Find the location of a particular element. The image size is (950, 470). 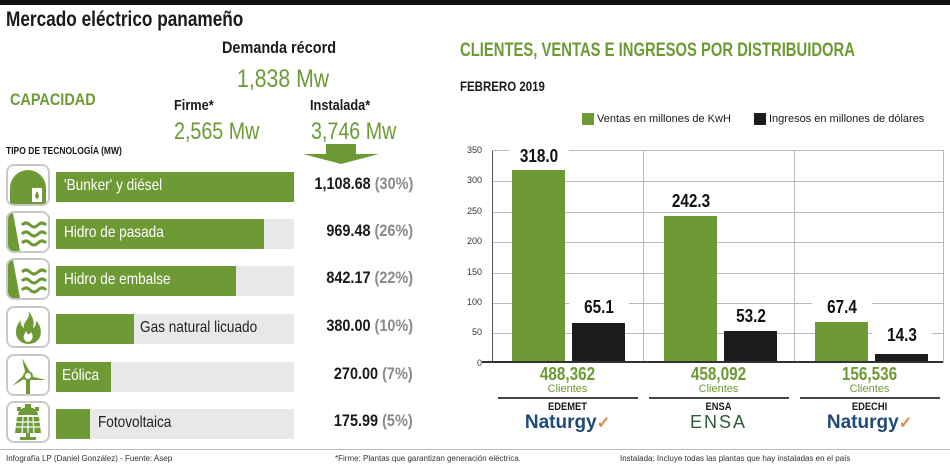

capacity-value: 380.00 (10%) is located at coordinates (369, 325).